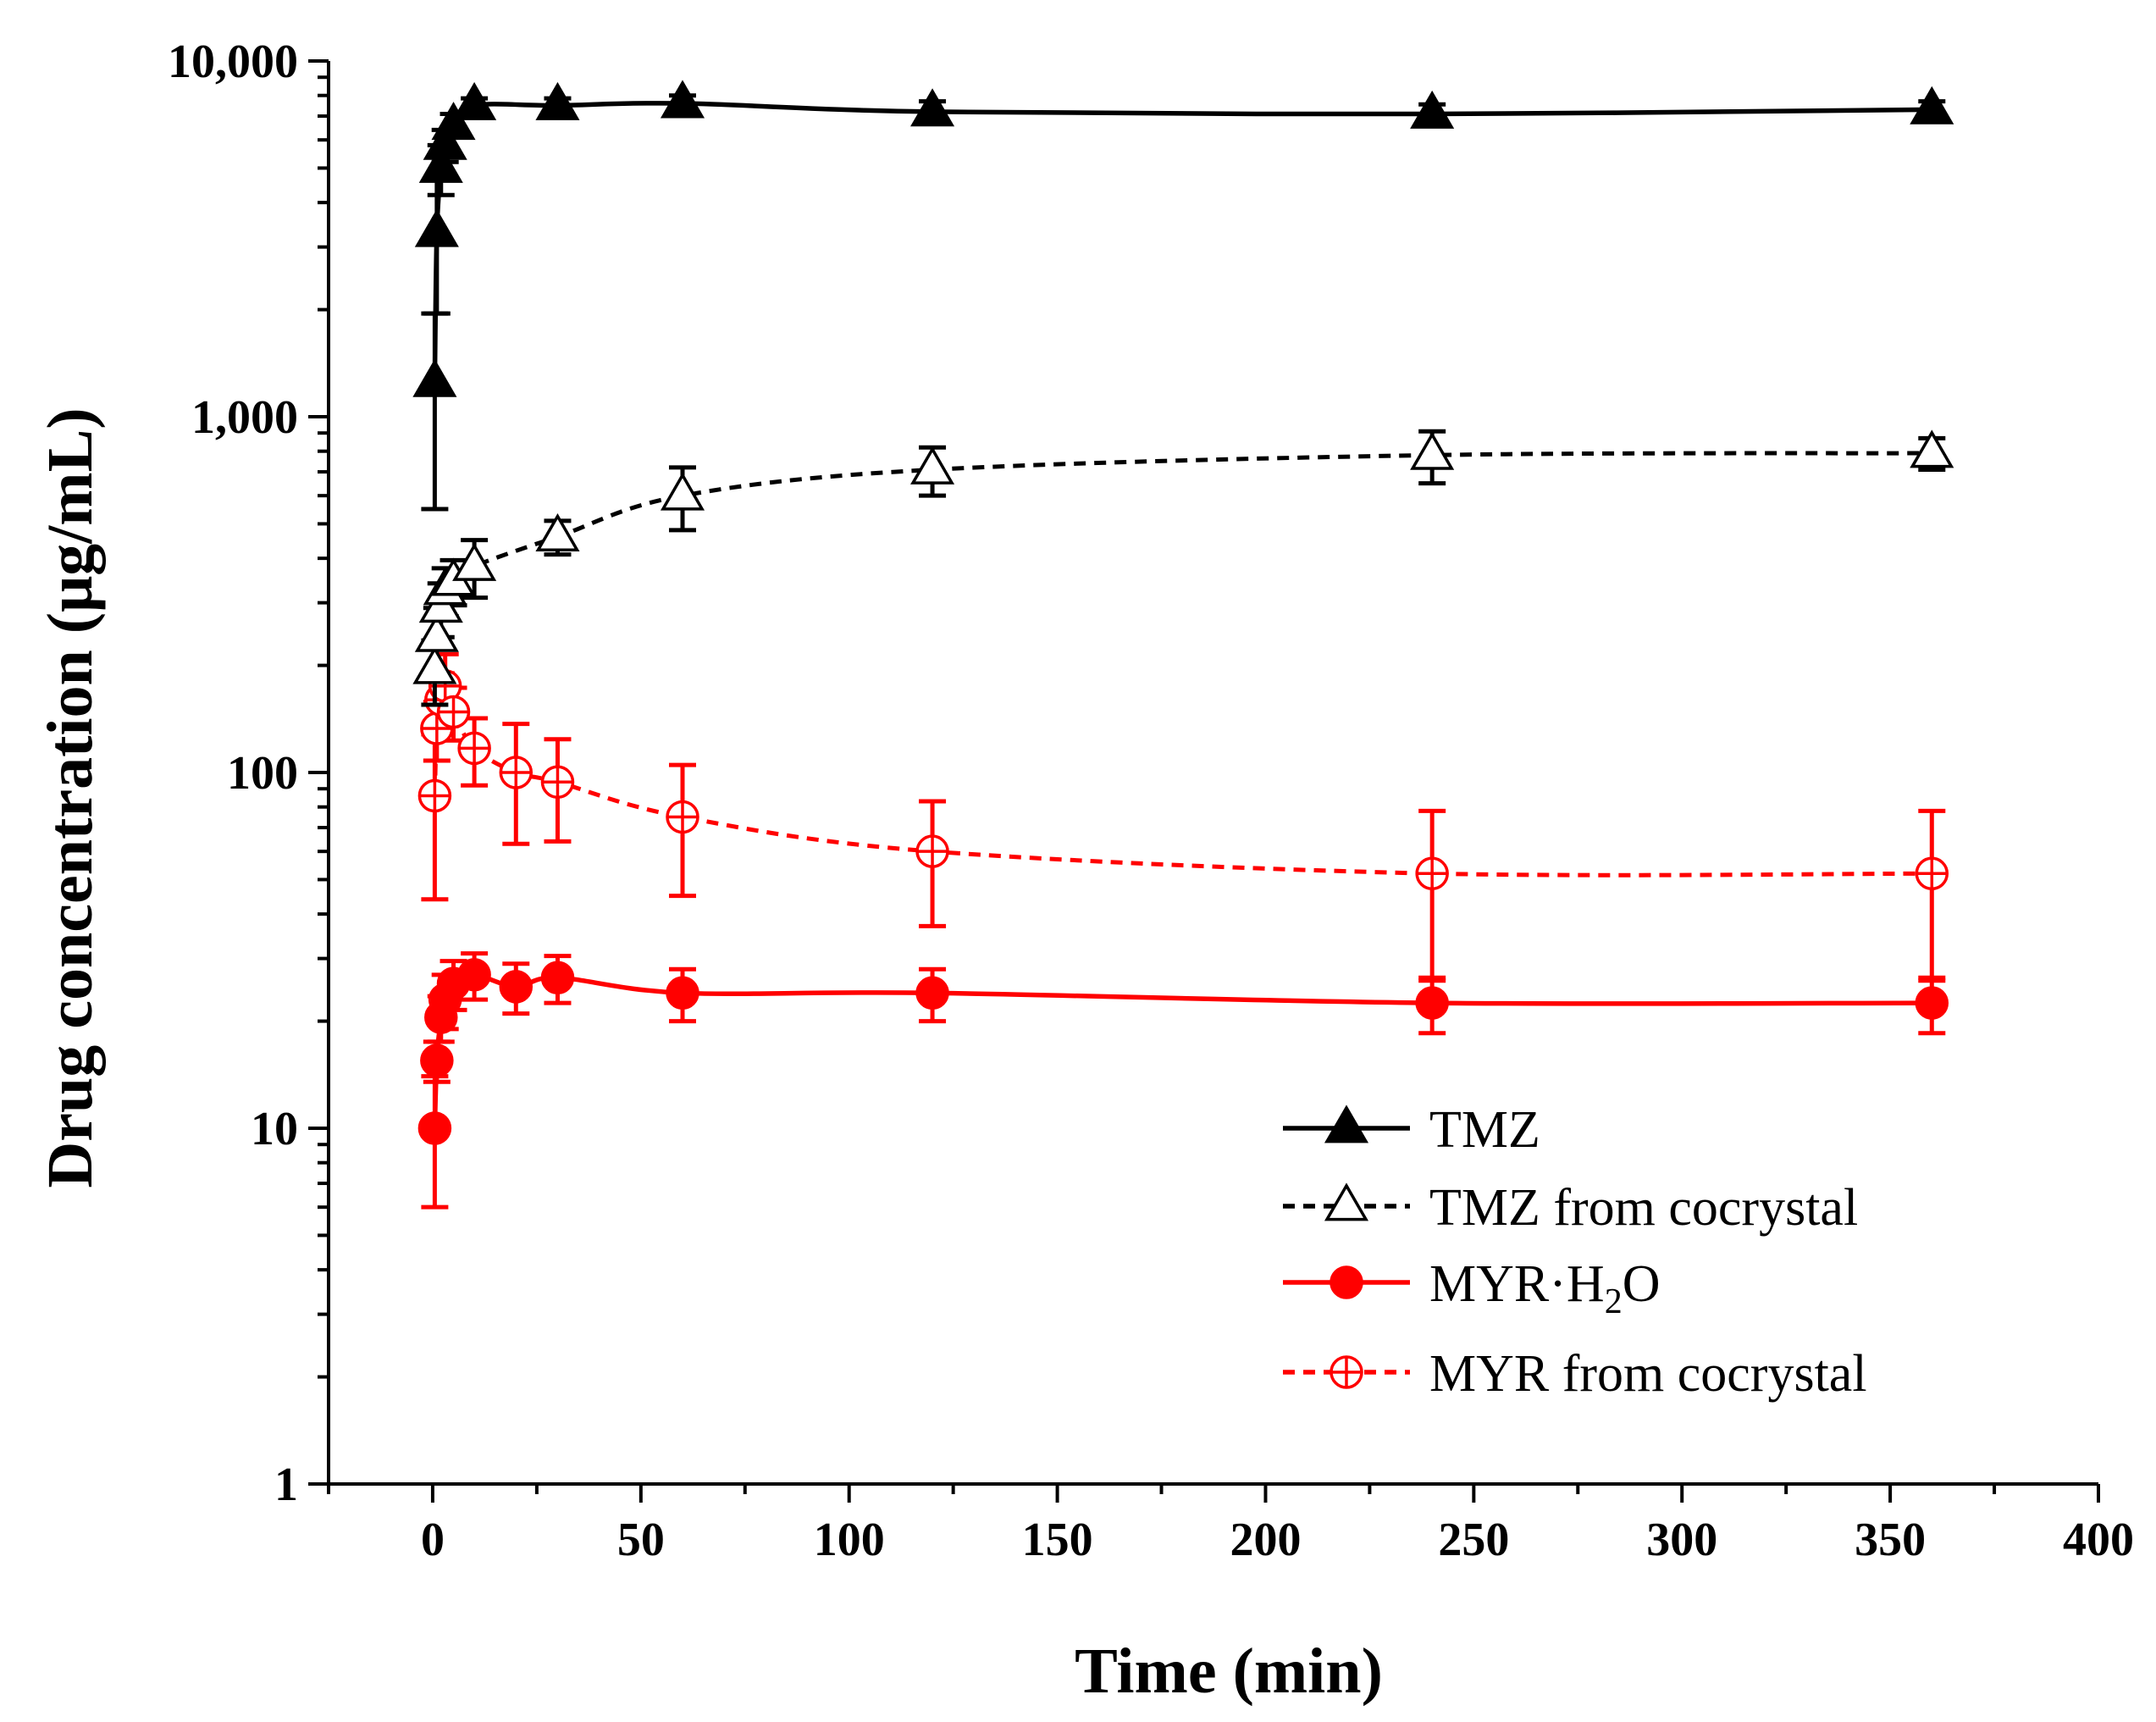 The width and height of the screenshot is (2156, 1722). What do you see at coordinates (1517, 1284) in the screenshot?
I see `legend-label-text: MYR·H` at bounding box center [1517, 1284].